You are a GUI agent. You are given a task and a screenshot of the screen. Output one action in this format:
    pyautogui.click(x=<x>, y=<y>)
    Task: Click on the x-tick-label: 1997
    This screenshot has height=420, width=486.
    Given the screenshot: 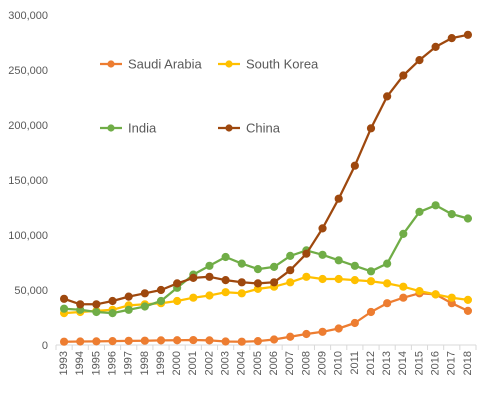 What is the action you would take?
    pyautogui.click(x=129, y=363)
    